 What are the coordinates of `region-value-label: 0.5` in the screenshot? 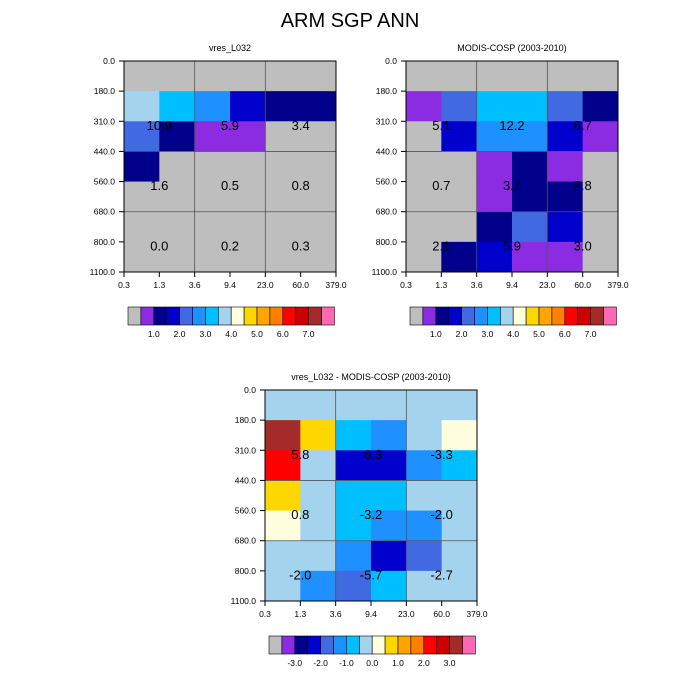 It's located at (230, 185).